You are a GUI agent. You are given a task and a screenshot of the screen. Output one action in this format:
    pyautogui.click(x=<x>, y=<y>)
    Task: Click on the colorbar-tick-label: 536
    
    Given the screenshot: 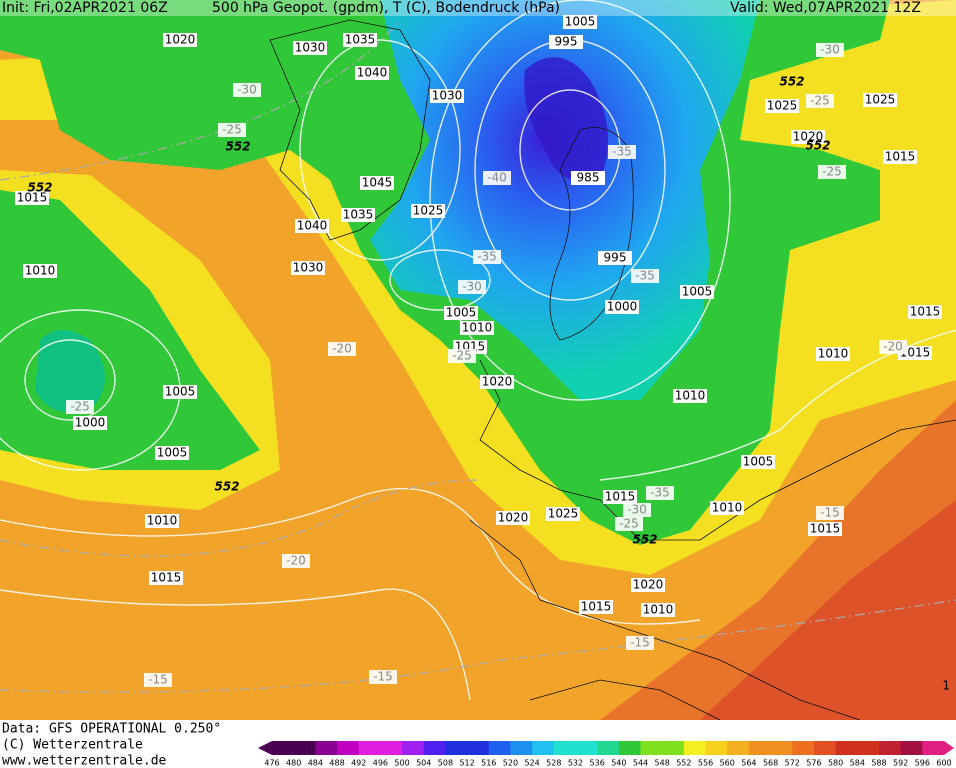 What is the action you would take?
    pyautogui.click(x=597, y=763)
    